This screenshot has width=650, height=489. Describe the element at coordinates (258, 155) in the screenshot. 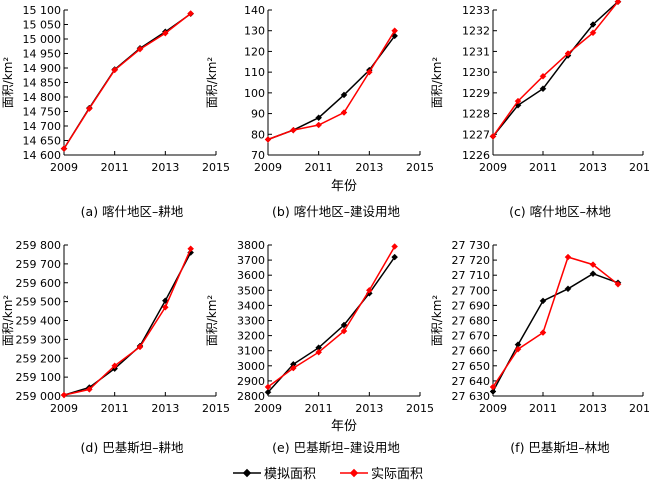

I see `y-tick-label: 70` at that location.